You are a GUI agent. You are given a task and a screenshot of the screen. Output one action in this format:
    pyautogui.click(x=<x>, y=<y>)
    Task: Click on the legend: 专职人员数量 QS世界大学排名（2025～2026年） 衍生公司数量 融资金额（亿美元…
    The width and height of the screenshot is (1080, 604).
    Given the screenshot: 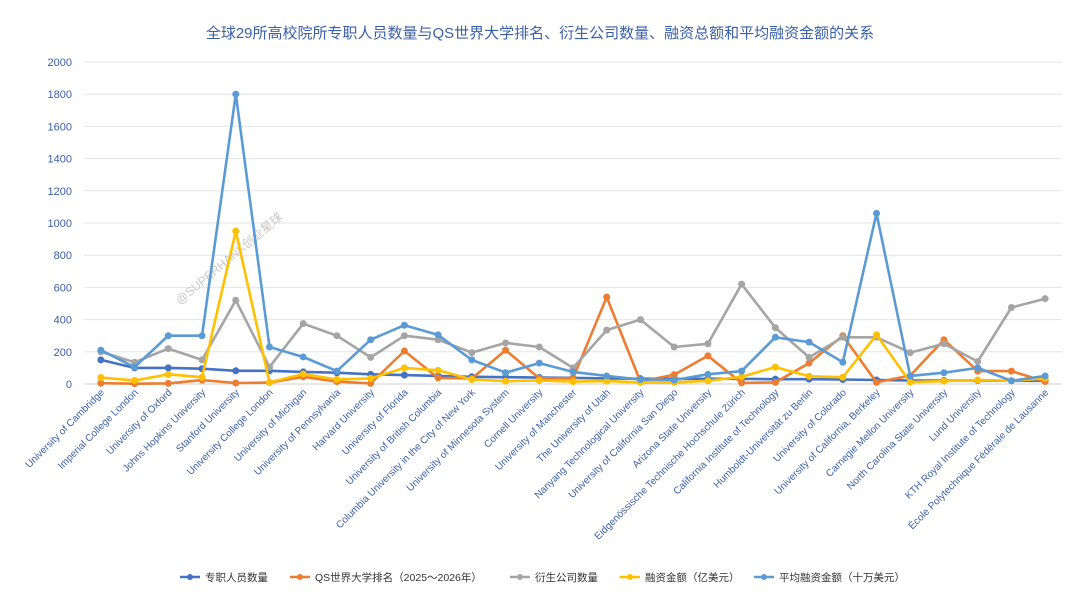 What is the action you would take?
    pyautogui.click(x=542, y=577)
    